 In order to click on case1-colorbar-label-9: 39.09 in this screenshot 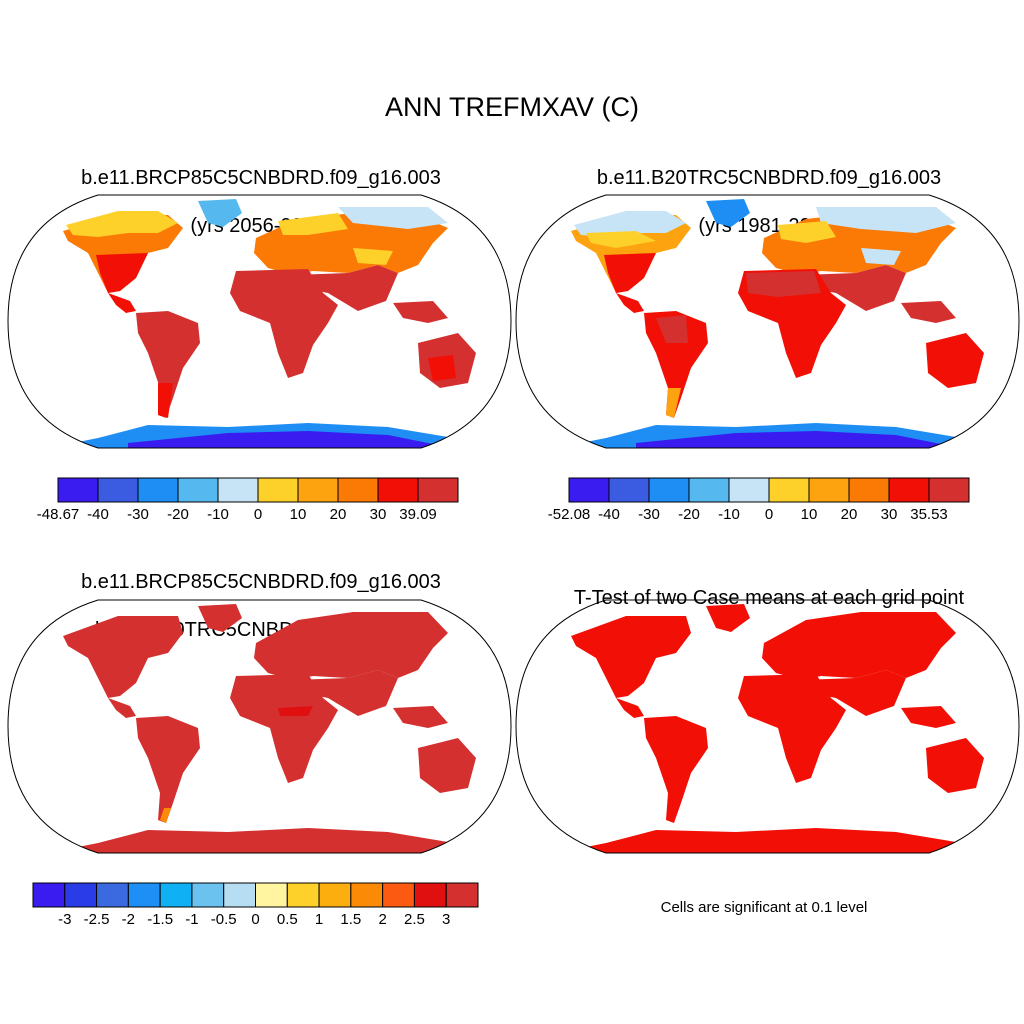, I will do `click(418, 514)`.